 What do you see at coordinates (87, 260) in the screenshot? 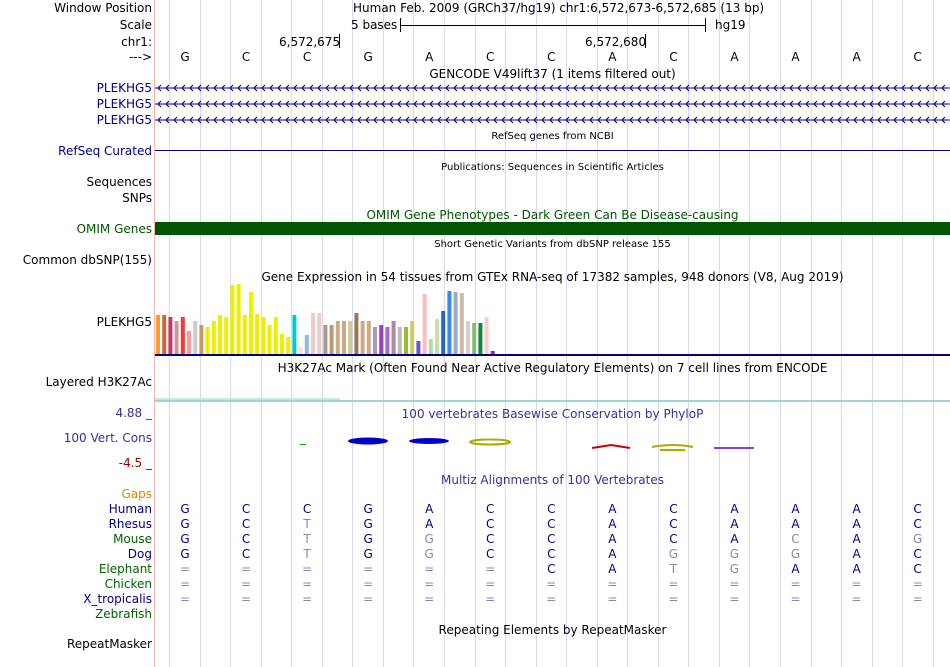
I see `dbsnp-label: Common dbSNP(155)` at bounding box center [87, 260].